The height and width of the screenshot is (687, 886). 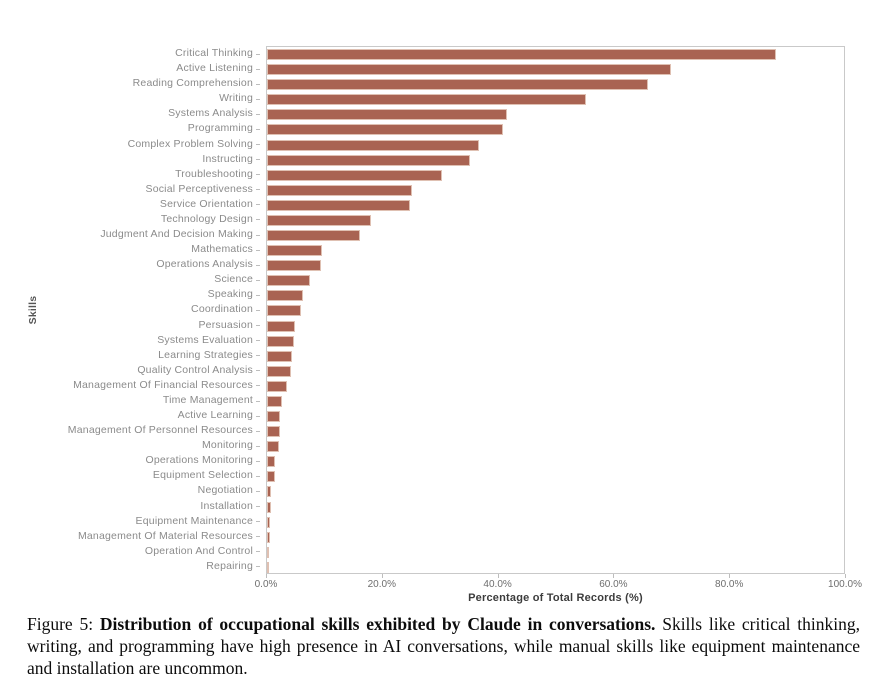 What do you see at coordinates (199, 188) in the screenshot?
I see `category-label: Social Perceptiveness` at bounding box center [199, 188].